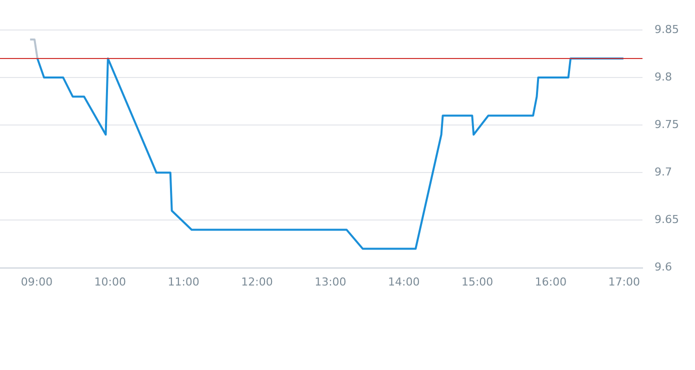  I want to click on x-tick-label: 12:00, so click(257, 281).